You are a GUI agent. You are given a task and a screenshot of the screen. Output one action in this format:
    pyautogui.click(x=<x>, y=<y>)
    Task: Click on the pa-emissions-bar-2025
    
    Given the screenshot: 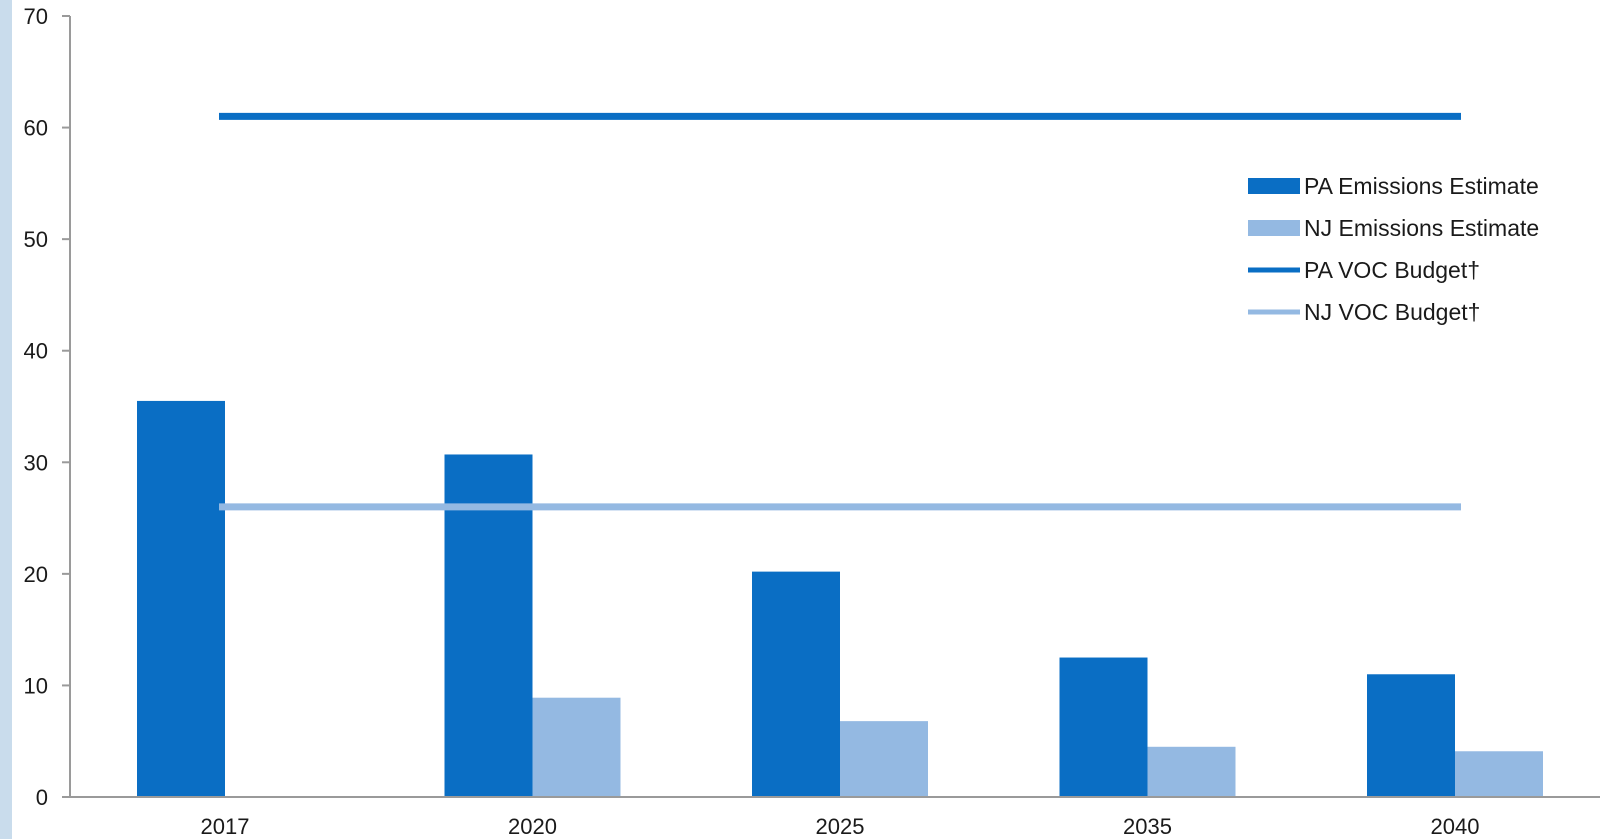 What is the action you would take?
    pyautogui.click(x=796, y=684)
    